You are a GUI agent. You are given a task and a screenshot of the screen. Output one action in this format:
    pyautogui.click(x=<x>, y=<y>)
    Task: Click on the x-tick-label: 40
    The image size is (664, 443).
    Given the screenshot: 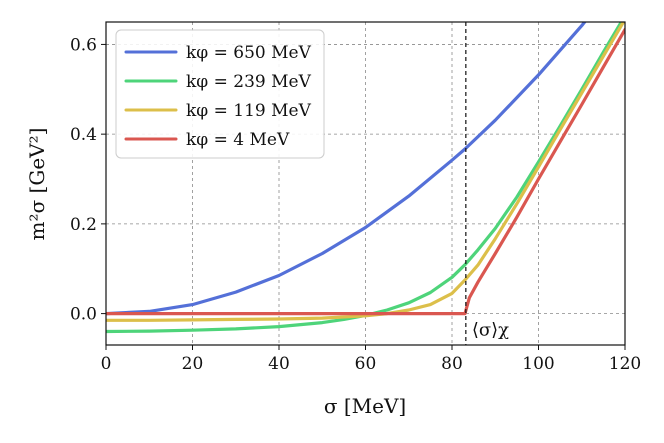 What is the action you would take?
    pyautogui.click(x=279, y=364)
    